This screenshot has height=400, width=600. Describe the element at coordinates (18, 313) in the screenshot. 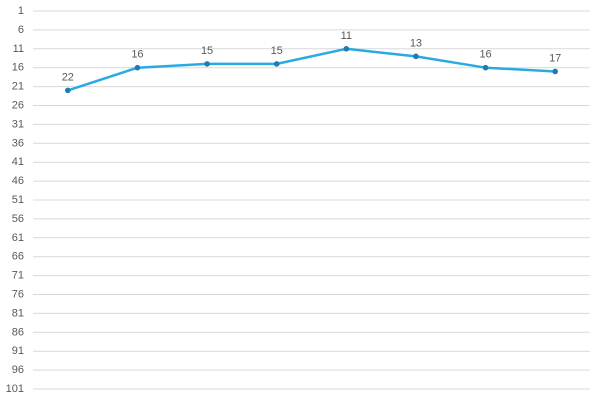

I see `y-tick-label: 81` at that location.